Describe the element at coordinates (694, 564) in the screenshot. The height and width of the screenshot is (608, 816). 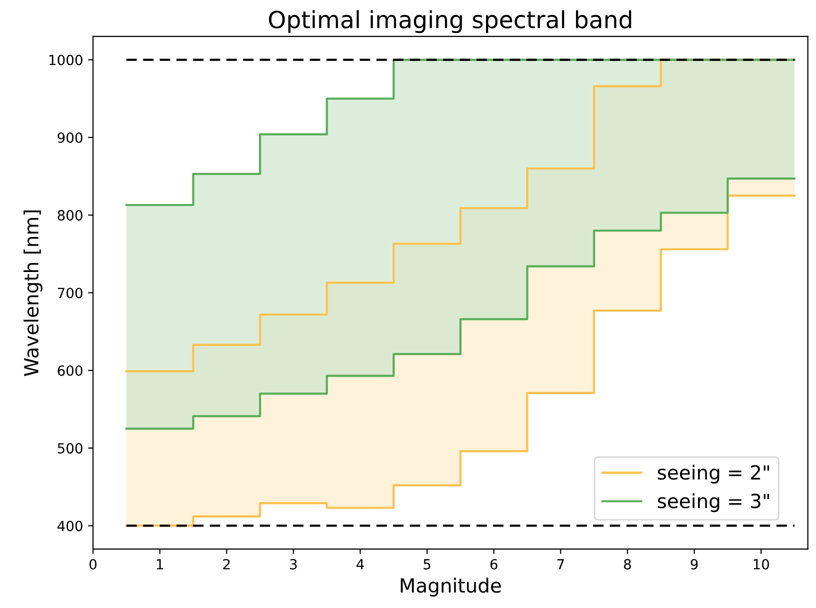
I see `x-tick-label: 9` at that location.